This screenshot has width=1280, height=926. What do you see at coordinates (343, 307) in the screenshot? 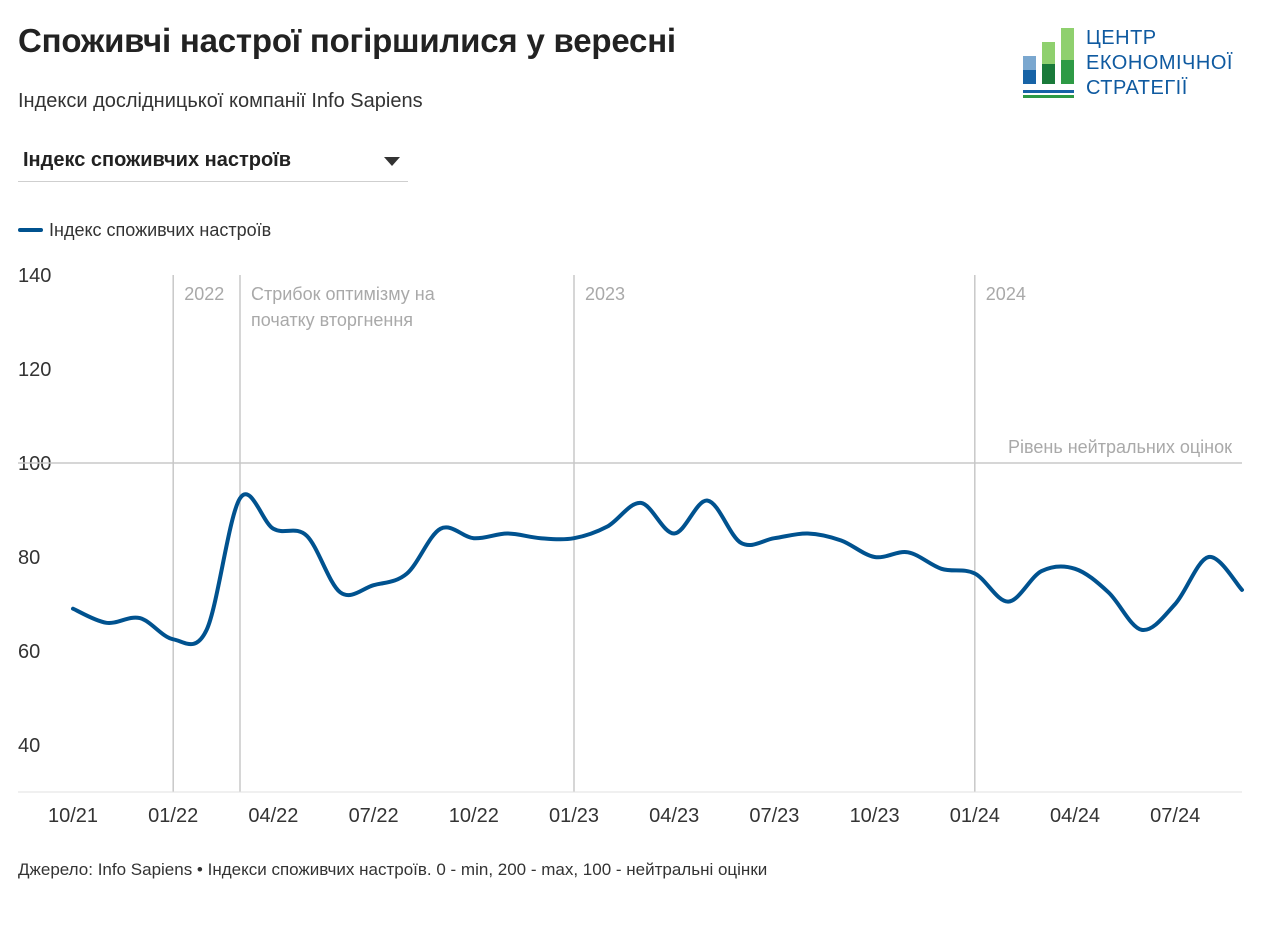
I see `period-label: Стрибок оптимізму на початку вторгнення` at bounding box center [343, 307].